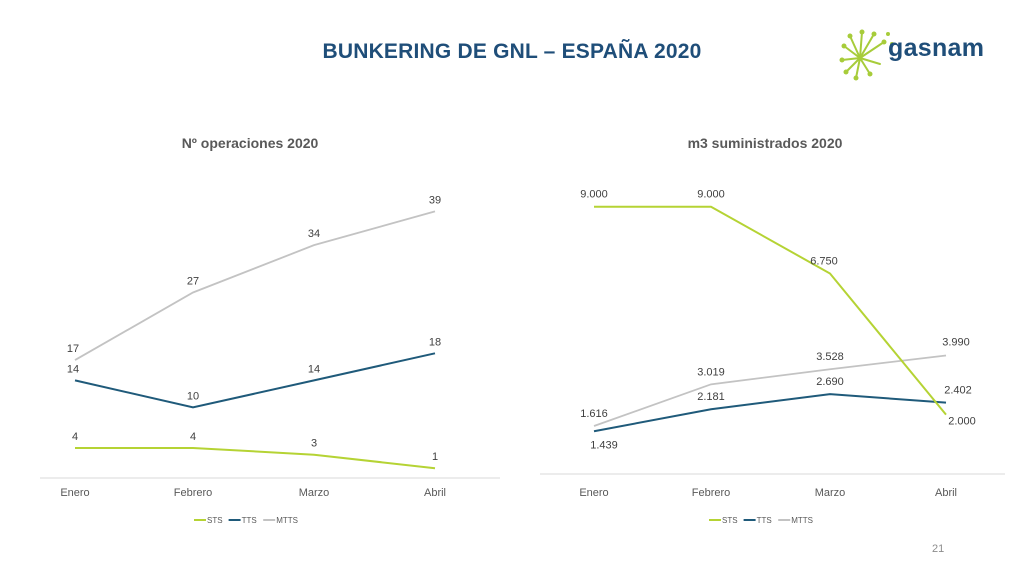  Describe the element at coordinates (314, 444) in the screenshot. I see `data-label-sts: 3` at that location.